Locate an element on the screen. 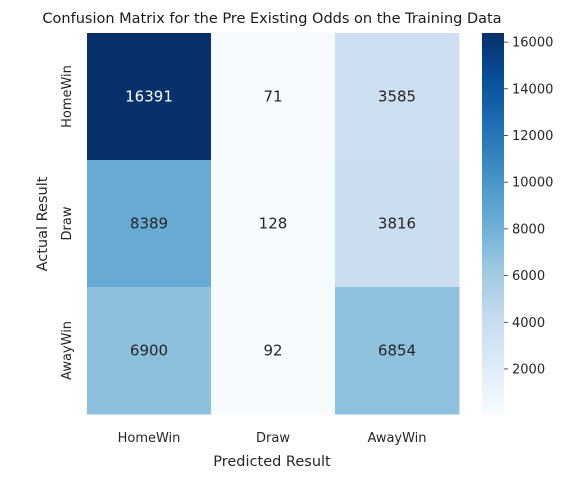 Image resolution: width=572 pixels, height=479 pixels. x-axis-label: Predicted Result is located at coordinates (272, 462).